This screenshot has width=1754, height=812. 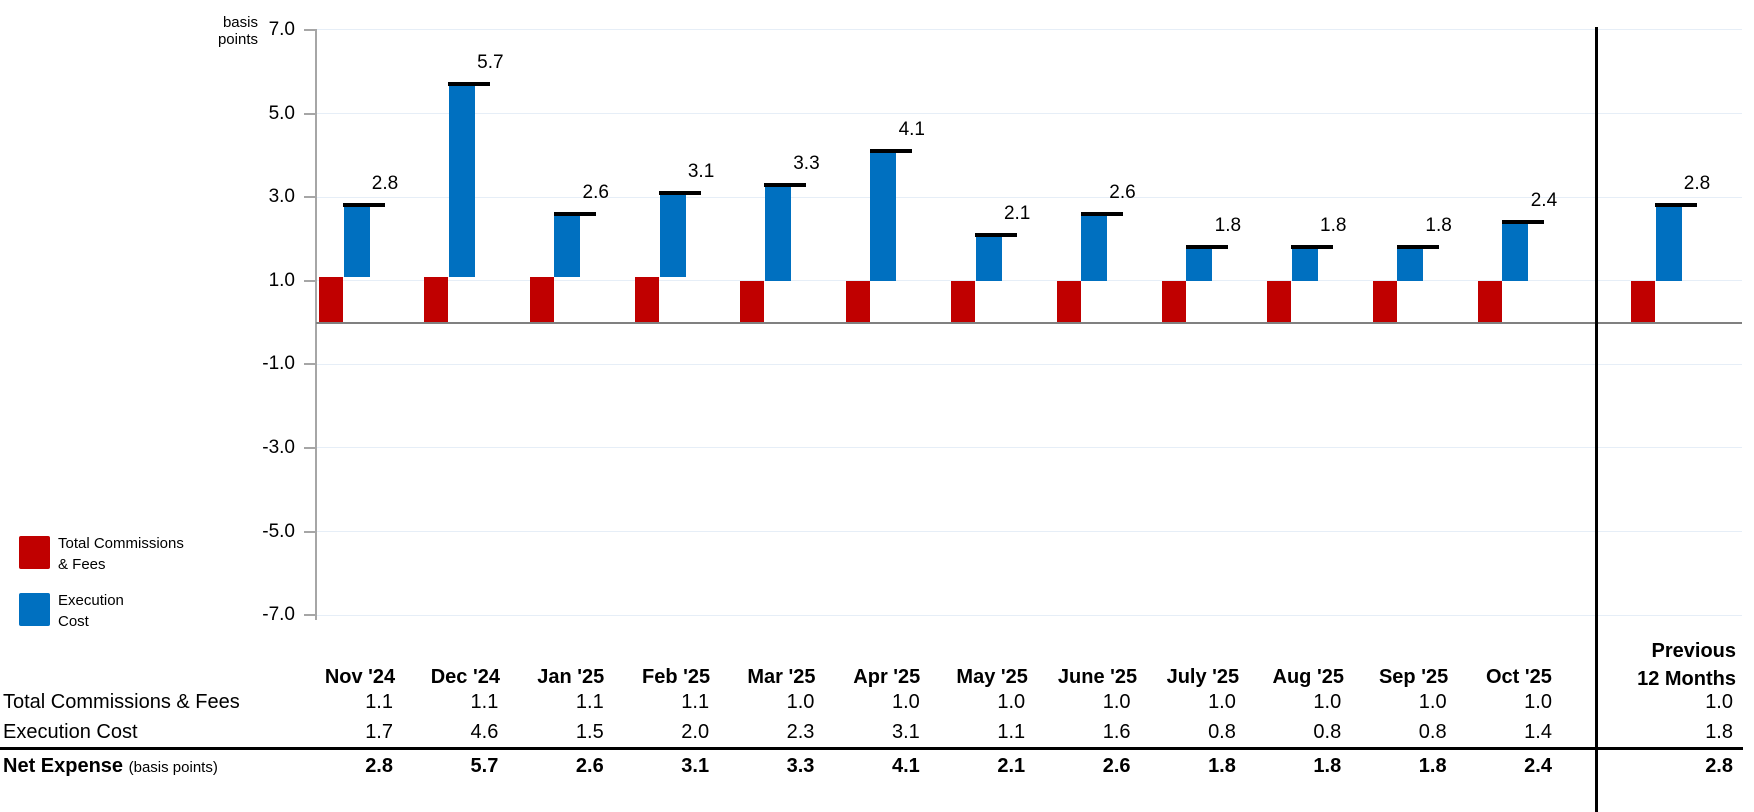 I want to click on net-expense-label-suffix: (basis points), so click(x=173, y=767).